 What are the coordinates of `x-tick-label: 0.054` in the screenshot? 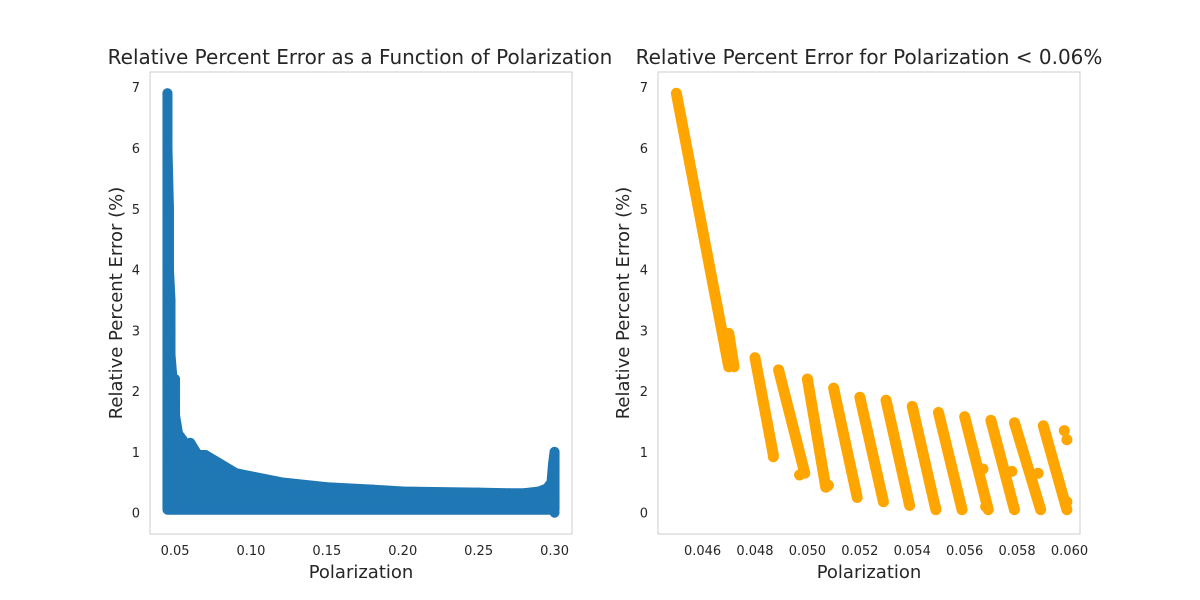 It's located at (912, 551).